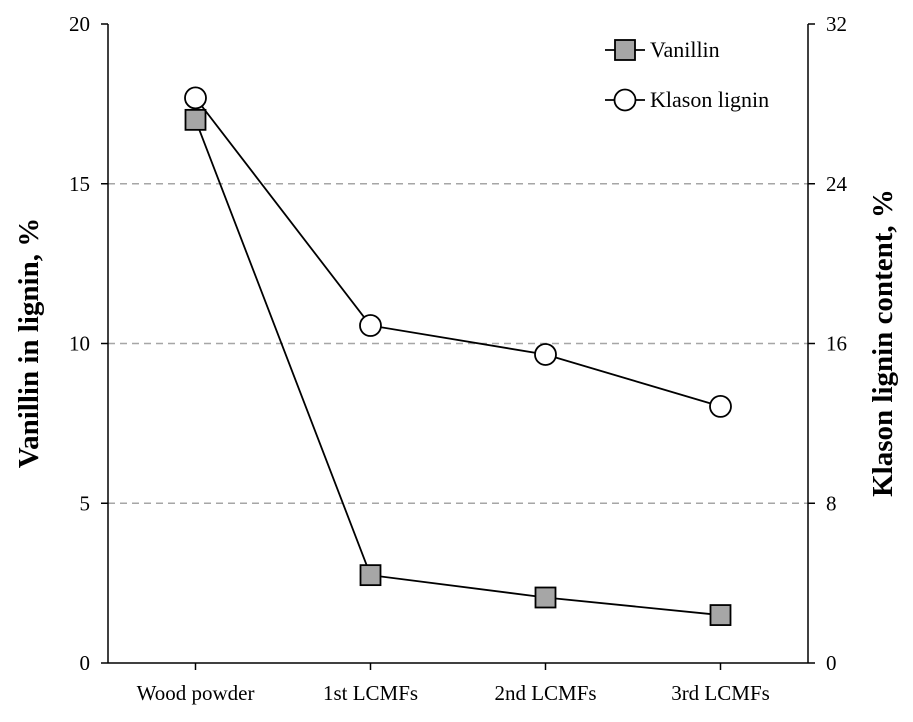 This screenshot has width=913, height=722. Describe the element at coordinates (196, 693) in the screenshot. I see `x-tick-label: Wood powder` at that location.